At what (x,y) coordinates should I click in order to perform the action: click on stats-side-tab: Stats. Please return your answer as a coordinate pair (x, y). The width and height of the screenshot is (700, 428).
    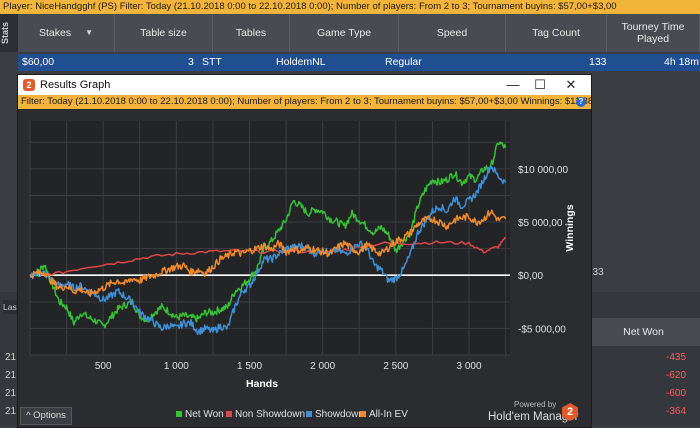
    Looking at the image, I should click on (9, 33).